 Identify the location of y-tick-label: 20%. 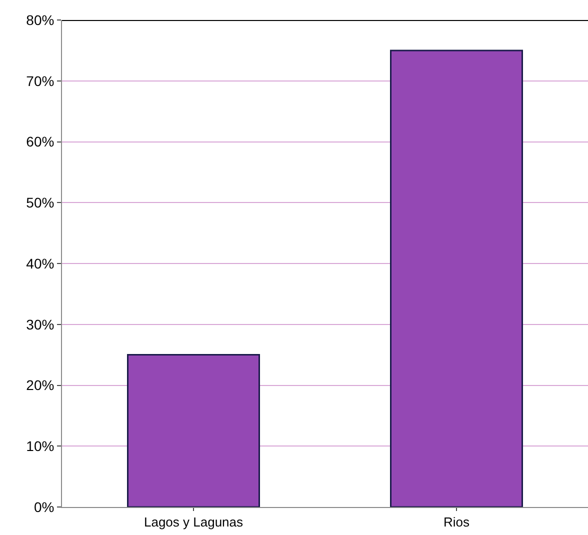
(40, 385).